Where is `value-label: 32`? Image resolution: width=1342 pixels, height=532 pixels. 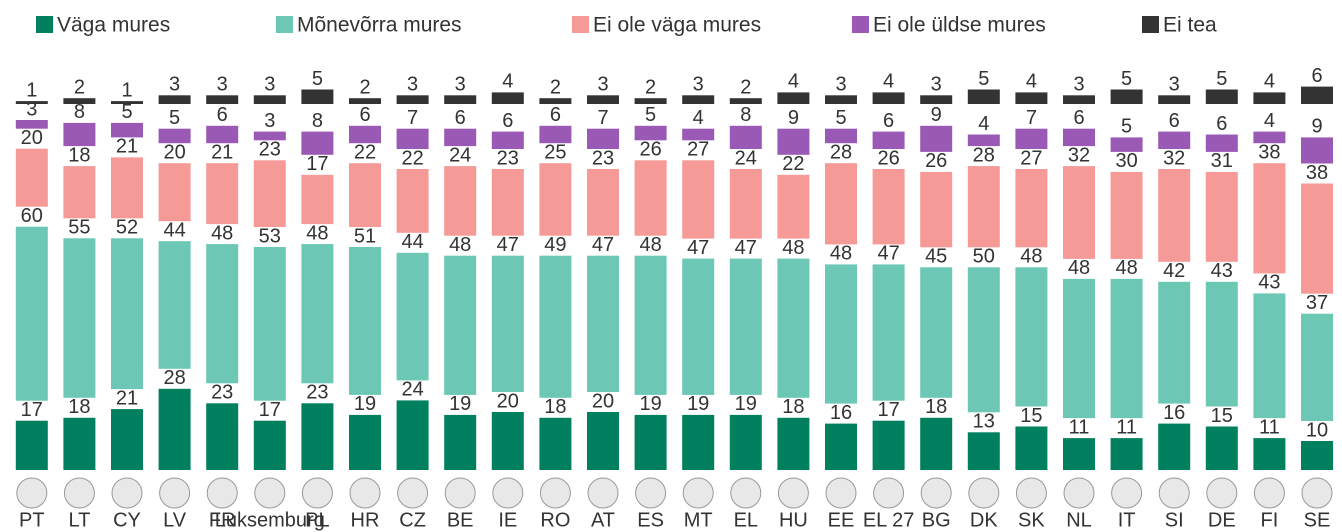 value-label: 32 is located at coordinates (1174, 158).